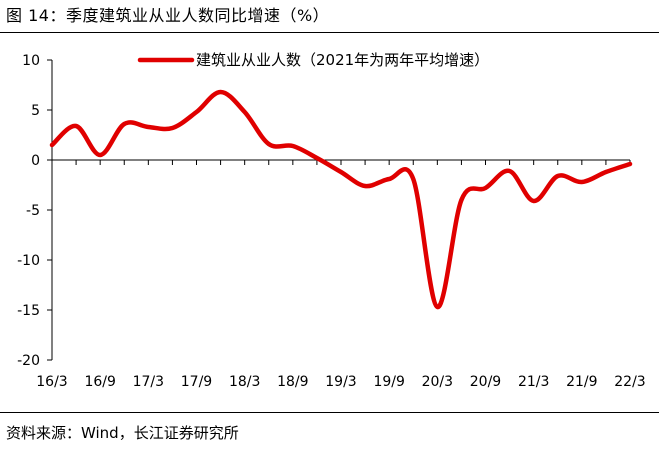 The width and height of the screenshot is (659, 452). Describe the element at coordinates (437, 382) in the screenshot. I see `x-tick-label: 20/3` at that location.